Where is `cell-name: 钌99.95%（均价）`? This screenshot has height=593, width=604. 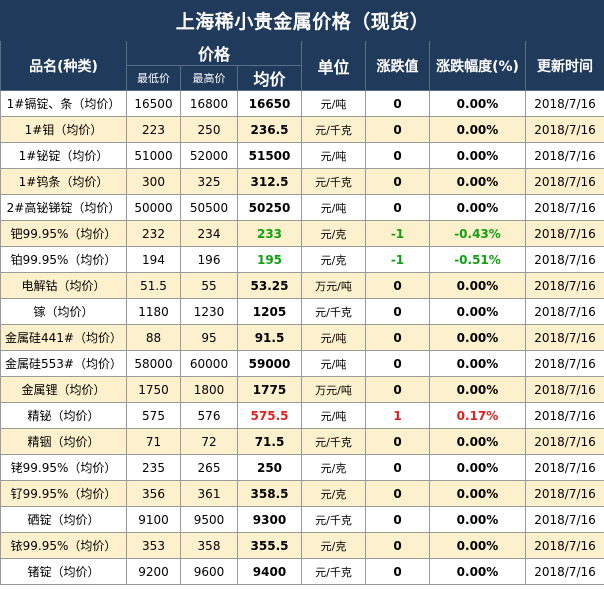 cell-name: 钌99.95%（均价） is located at coordinates (63, 493).